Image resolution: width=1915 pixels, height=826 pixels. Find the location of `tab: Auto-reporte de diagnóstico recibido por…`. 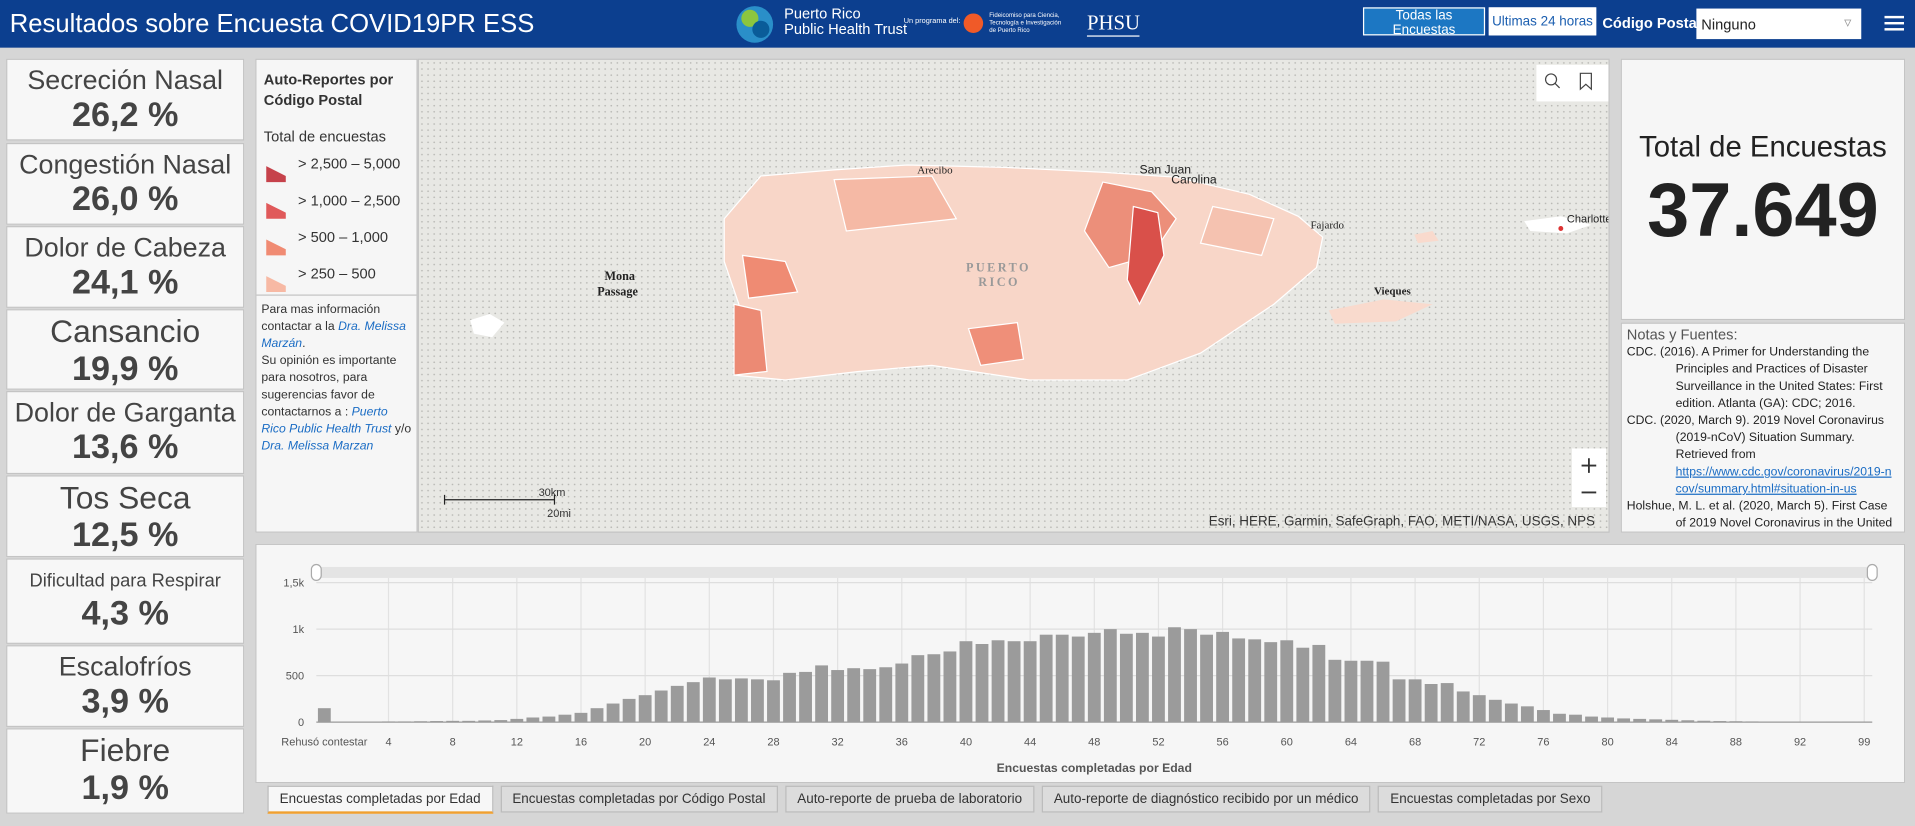

tab: Auto-reporte de diagnóstico recibido por… is located at coordinates (1206, 799).